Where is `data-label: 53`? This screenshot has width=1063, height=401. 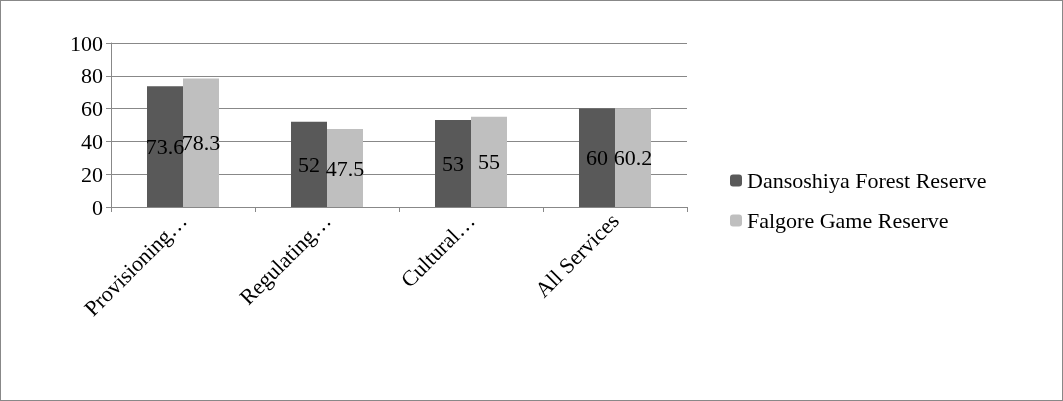 data-label: 53 is located at coordinates (453, 164).